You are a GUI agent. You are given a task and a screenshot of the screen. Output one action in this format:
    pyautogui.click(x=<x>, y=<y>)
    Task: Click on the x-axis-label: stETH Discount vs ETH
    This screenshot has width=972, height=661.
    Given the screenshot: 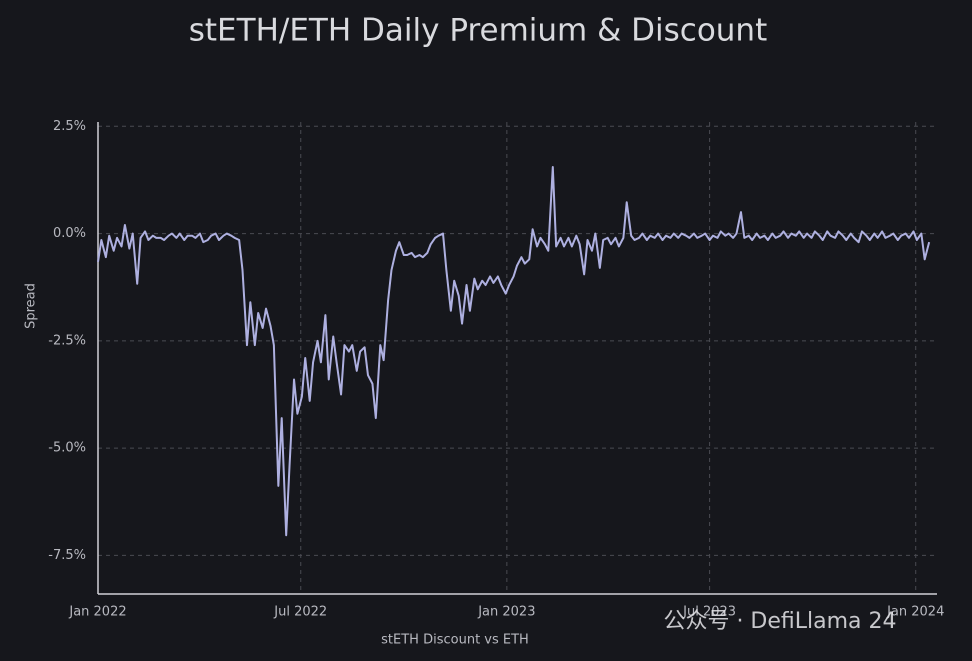 What is the action you would take?
    pyautogui.click(x=455, y=640)
    